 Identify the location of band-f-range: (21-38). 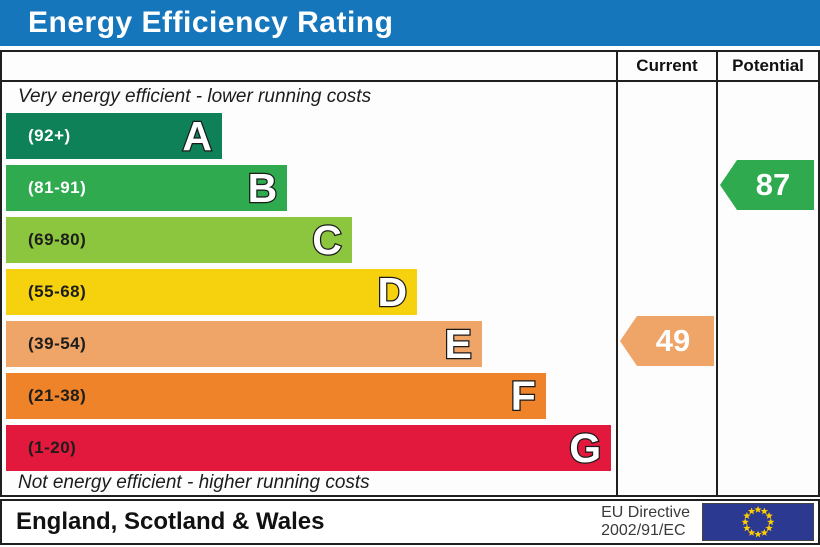
(57, 395).